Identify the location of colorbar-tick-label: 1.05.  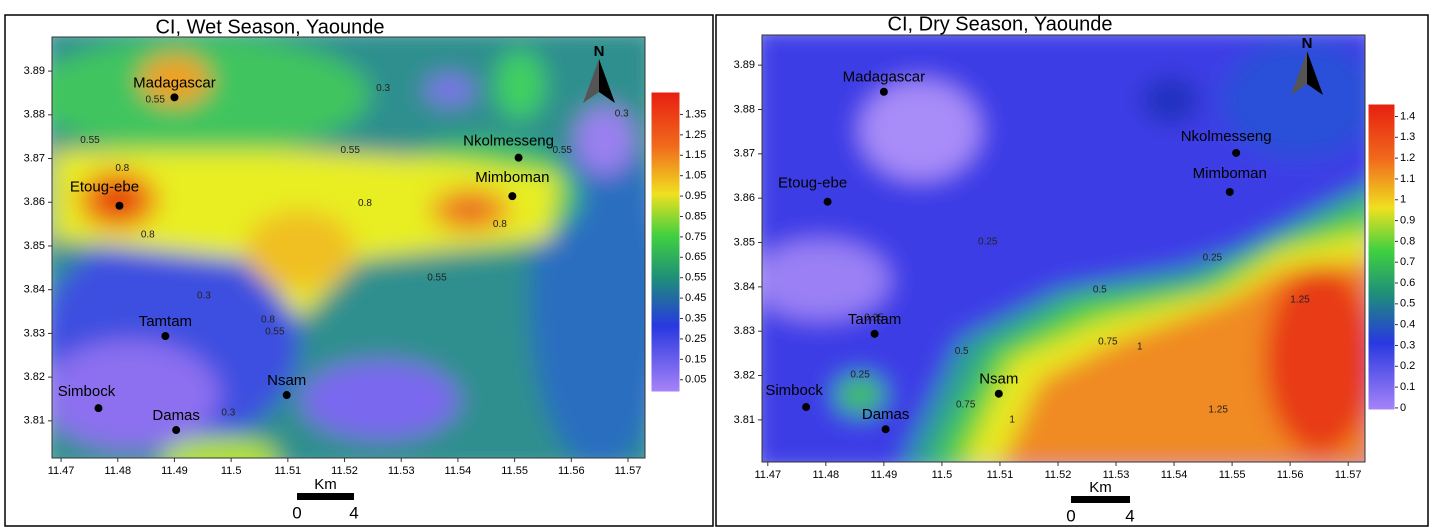
(695, 176).